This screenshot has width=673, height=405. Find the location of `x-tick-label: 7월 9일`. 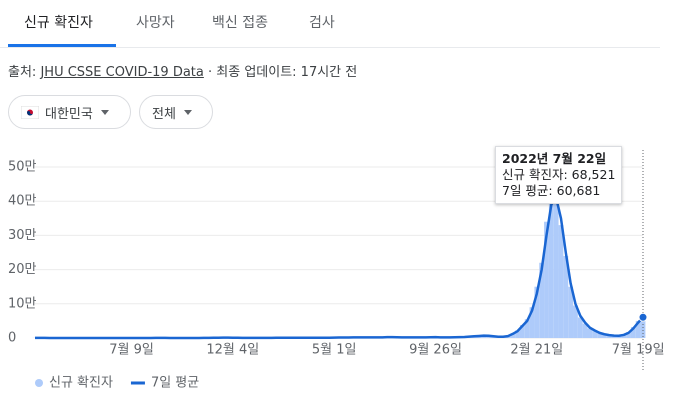

x-tick-label: 7월 9일 is located at coordinates (131, 350).